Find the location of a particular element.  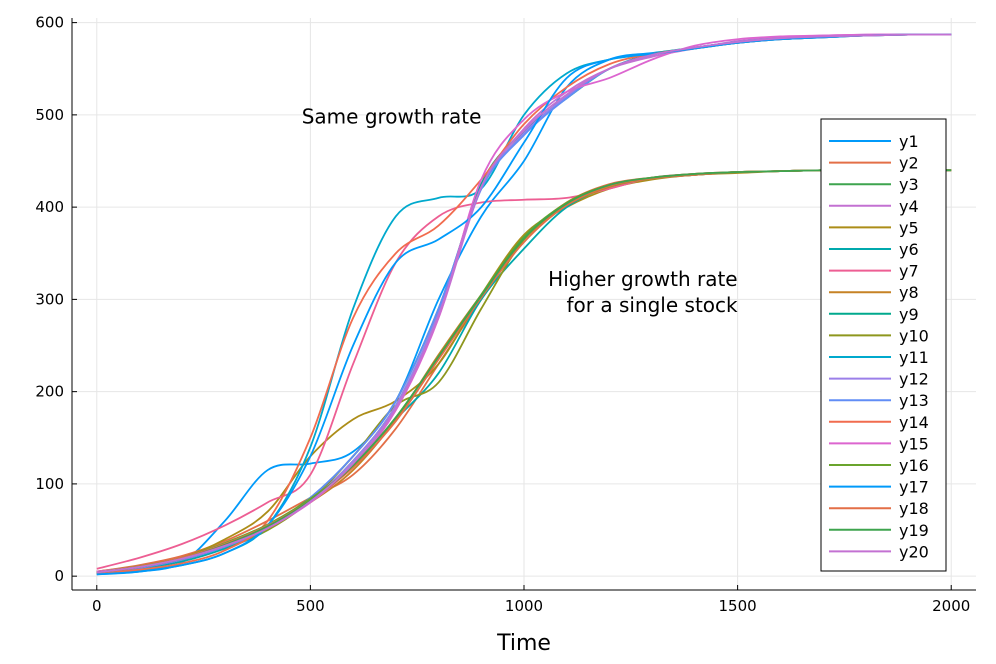

legend-label: y8 is located at coordinates (909, 292).